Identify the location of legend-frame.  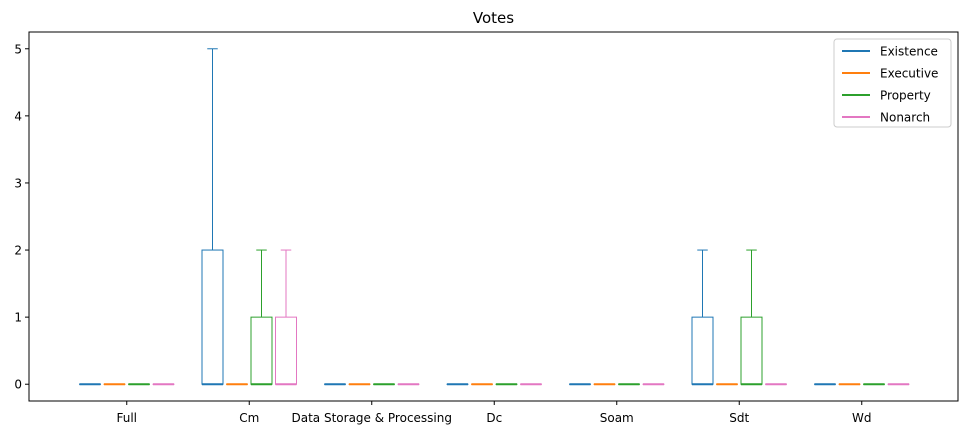
(892, 83).